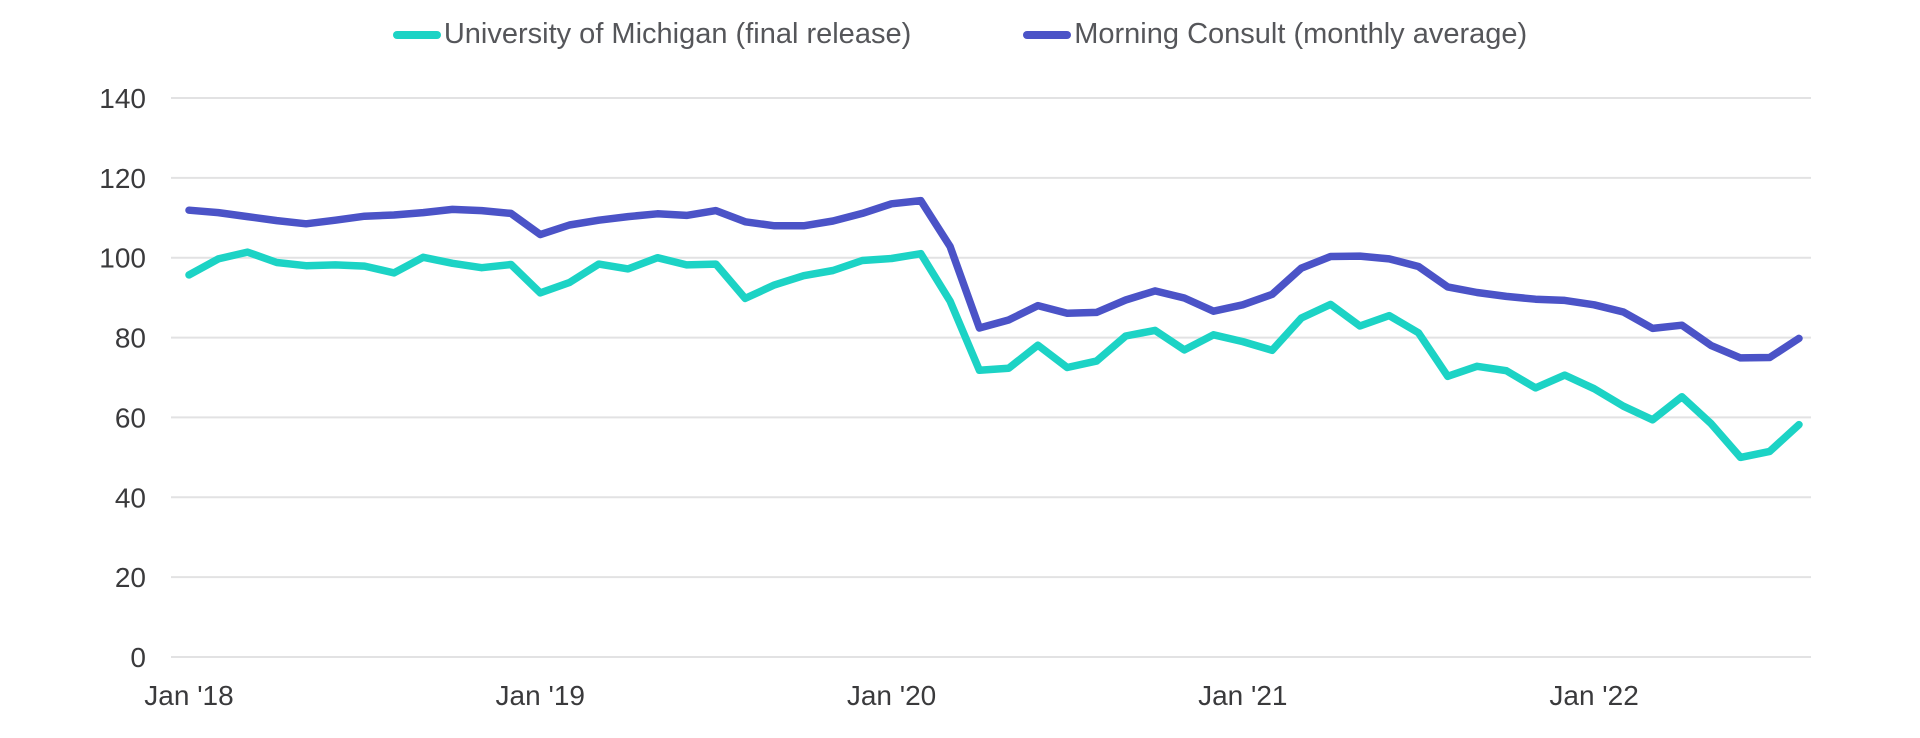 This screenshot has height=738, width=1920. I want to click on y-axis-label: 120, so click(122, 178).